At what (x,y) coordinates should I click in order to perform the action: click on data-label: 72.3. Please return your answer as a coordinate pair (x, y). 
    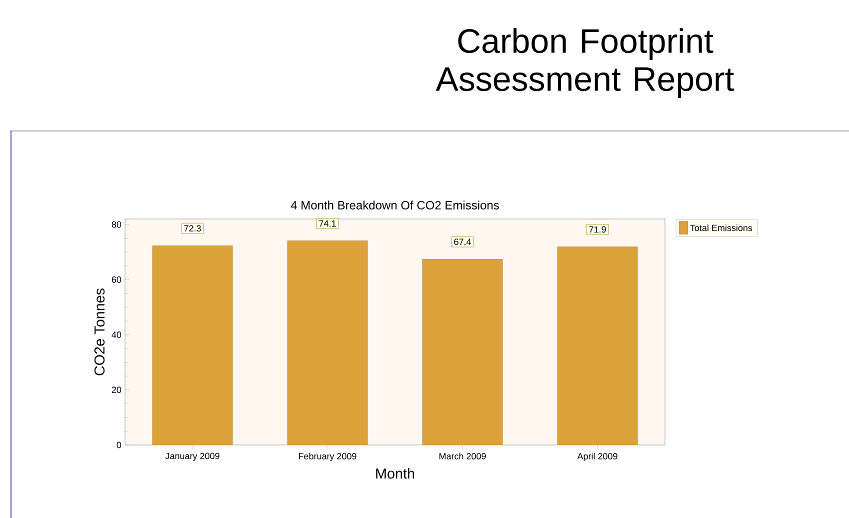
    Looking at the image, I should click on (192, 228).